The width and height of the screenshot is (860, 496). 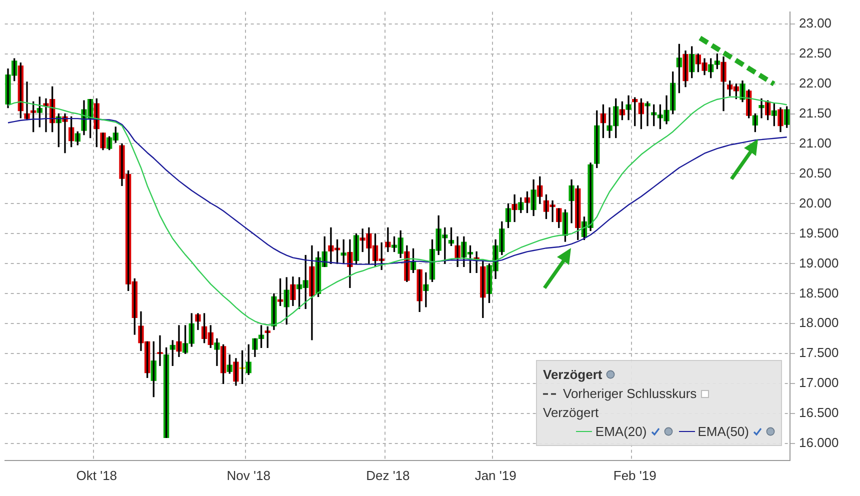 I want to click on y-tick-label: 19.500, so click(x=819, y=232).